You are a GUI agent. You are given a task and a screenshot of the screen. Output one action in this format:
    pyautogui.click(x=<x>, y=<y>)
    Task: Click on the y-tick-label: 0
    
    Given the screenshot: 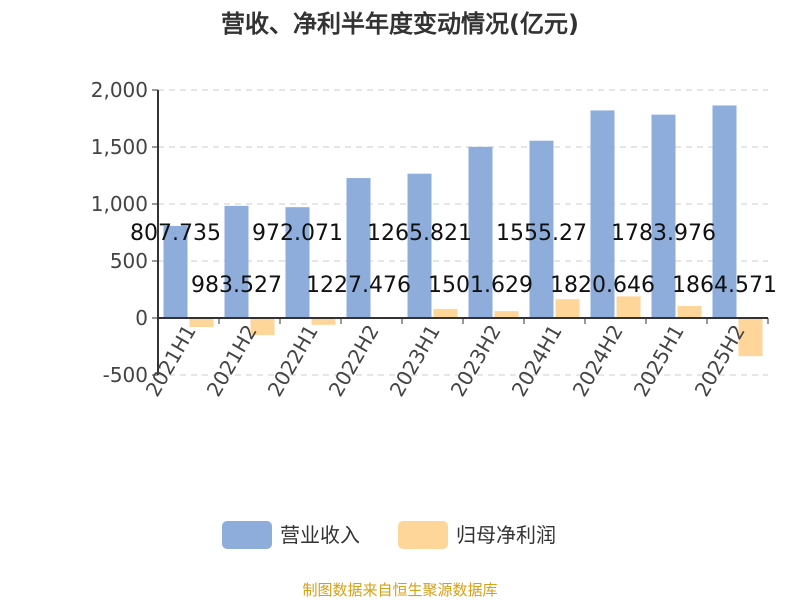 What is the action you would take?
    pyautogui.click(x=141, y=318)
    